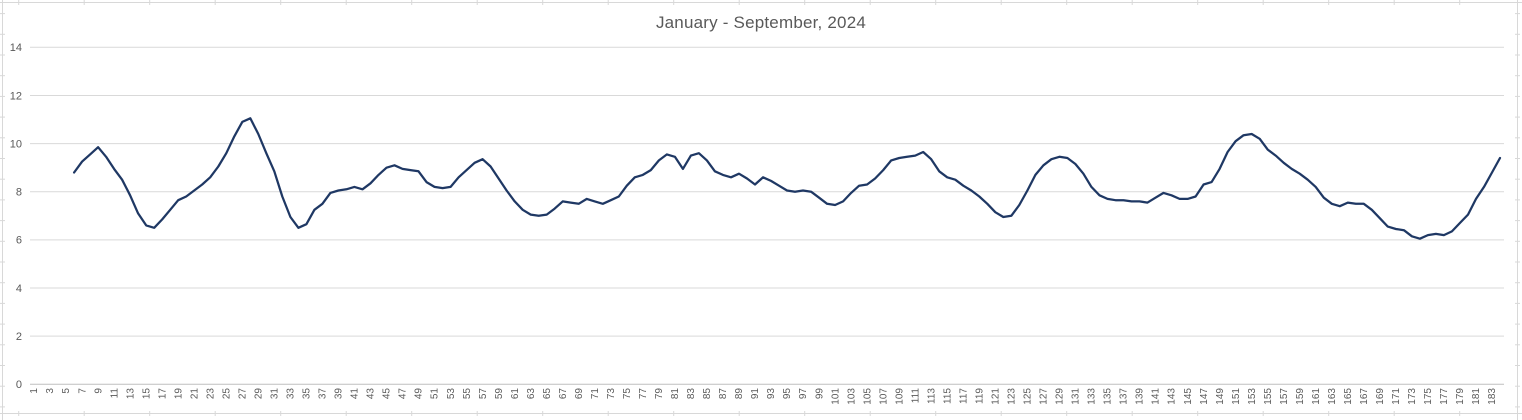 This screenshot has height=420, width=1522. Describe the element at coordinates (19, 241) in the screenshot. I see `y-tick-label: 6` at that location.